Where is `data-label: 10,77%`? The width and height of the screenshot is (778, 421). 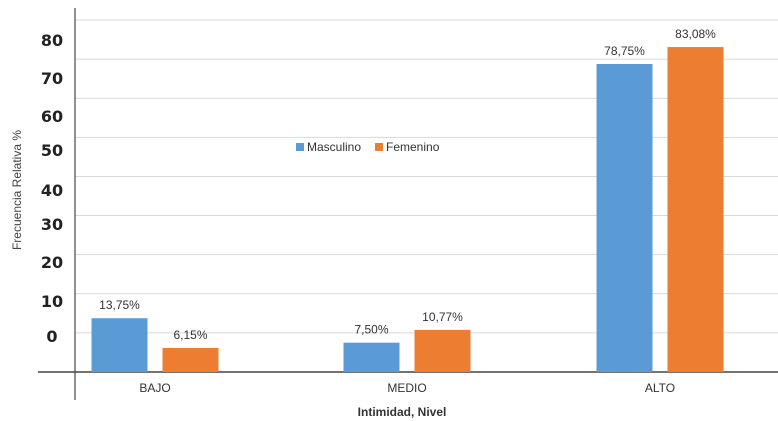
data-label: 10,77% is located at coordinates (442, 317).